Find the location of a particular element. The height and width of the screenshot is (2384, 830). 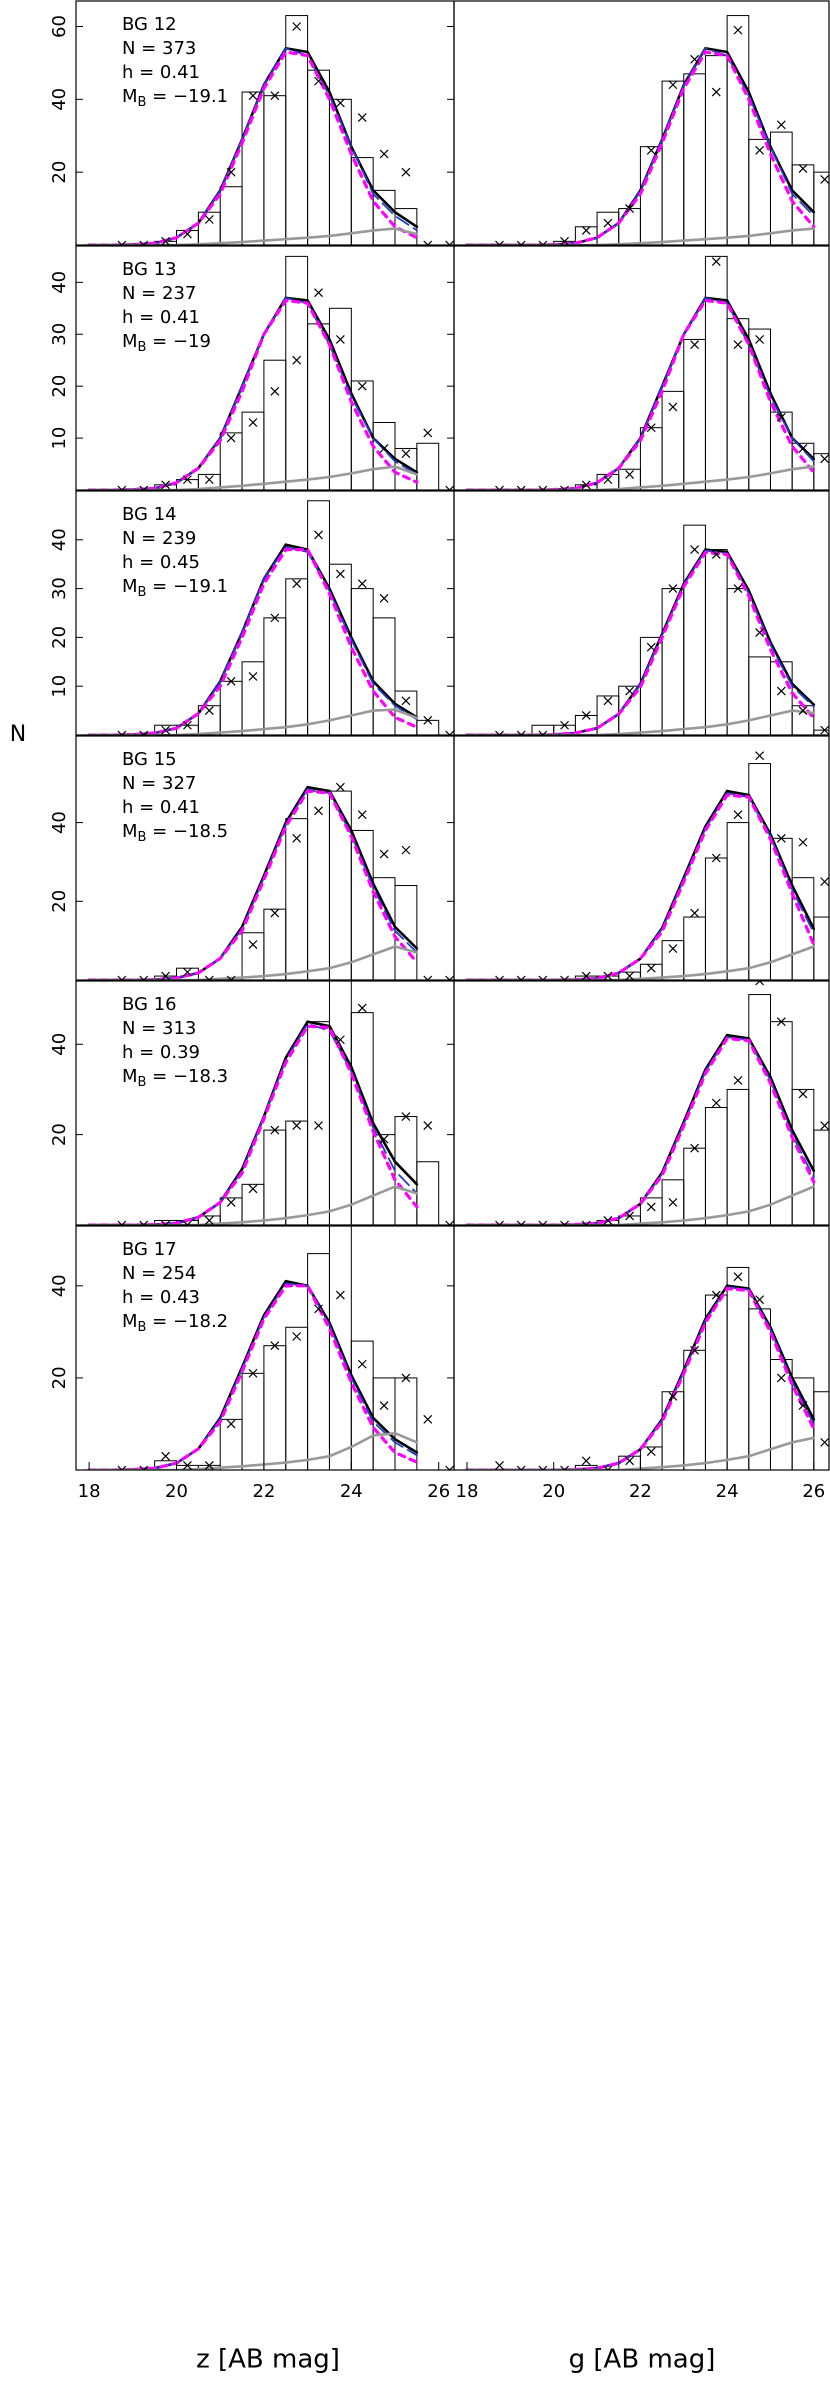

y-tick-label: 20 is located at coordinates (59, 901).